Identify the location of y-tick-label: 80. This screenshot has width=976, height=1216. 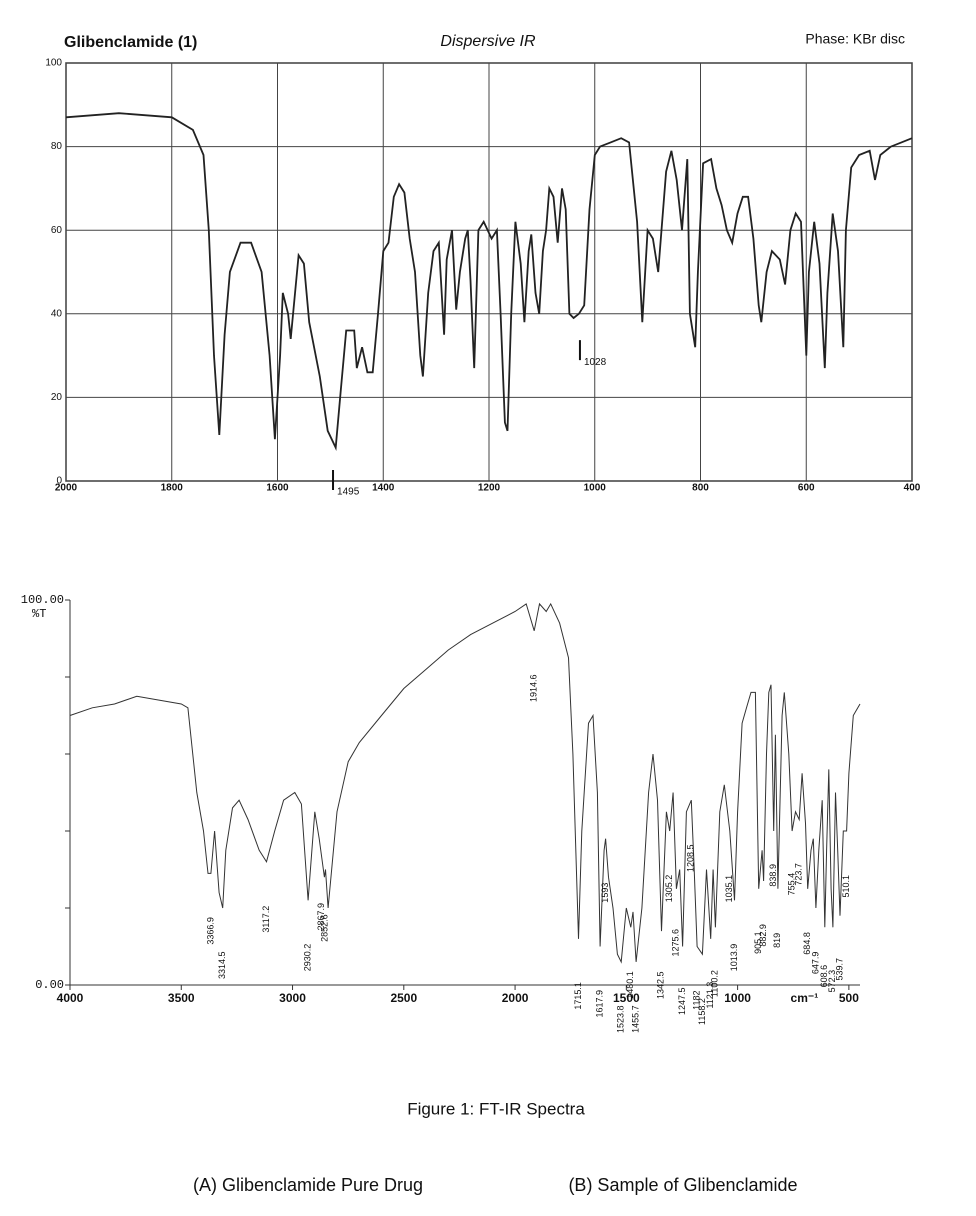
(57, 146).